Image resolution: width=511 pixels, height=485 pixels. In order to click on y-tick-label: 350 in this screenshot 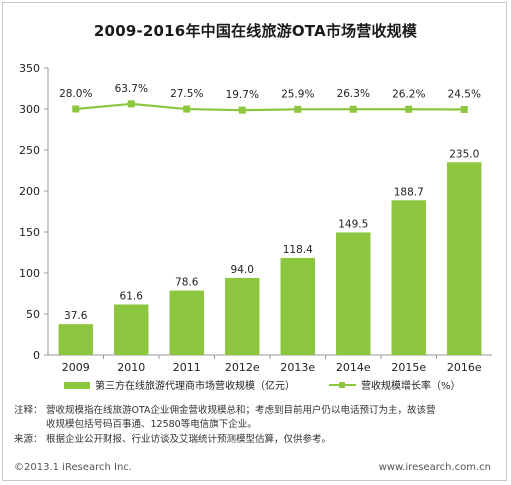, I will do `click(29, 68)`.